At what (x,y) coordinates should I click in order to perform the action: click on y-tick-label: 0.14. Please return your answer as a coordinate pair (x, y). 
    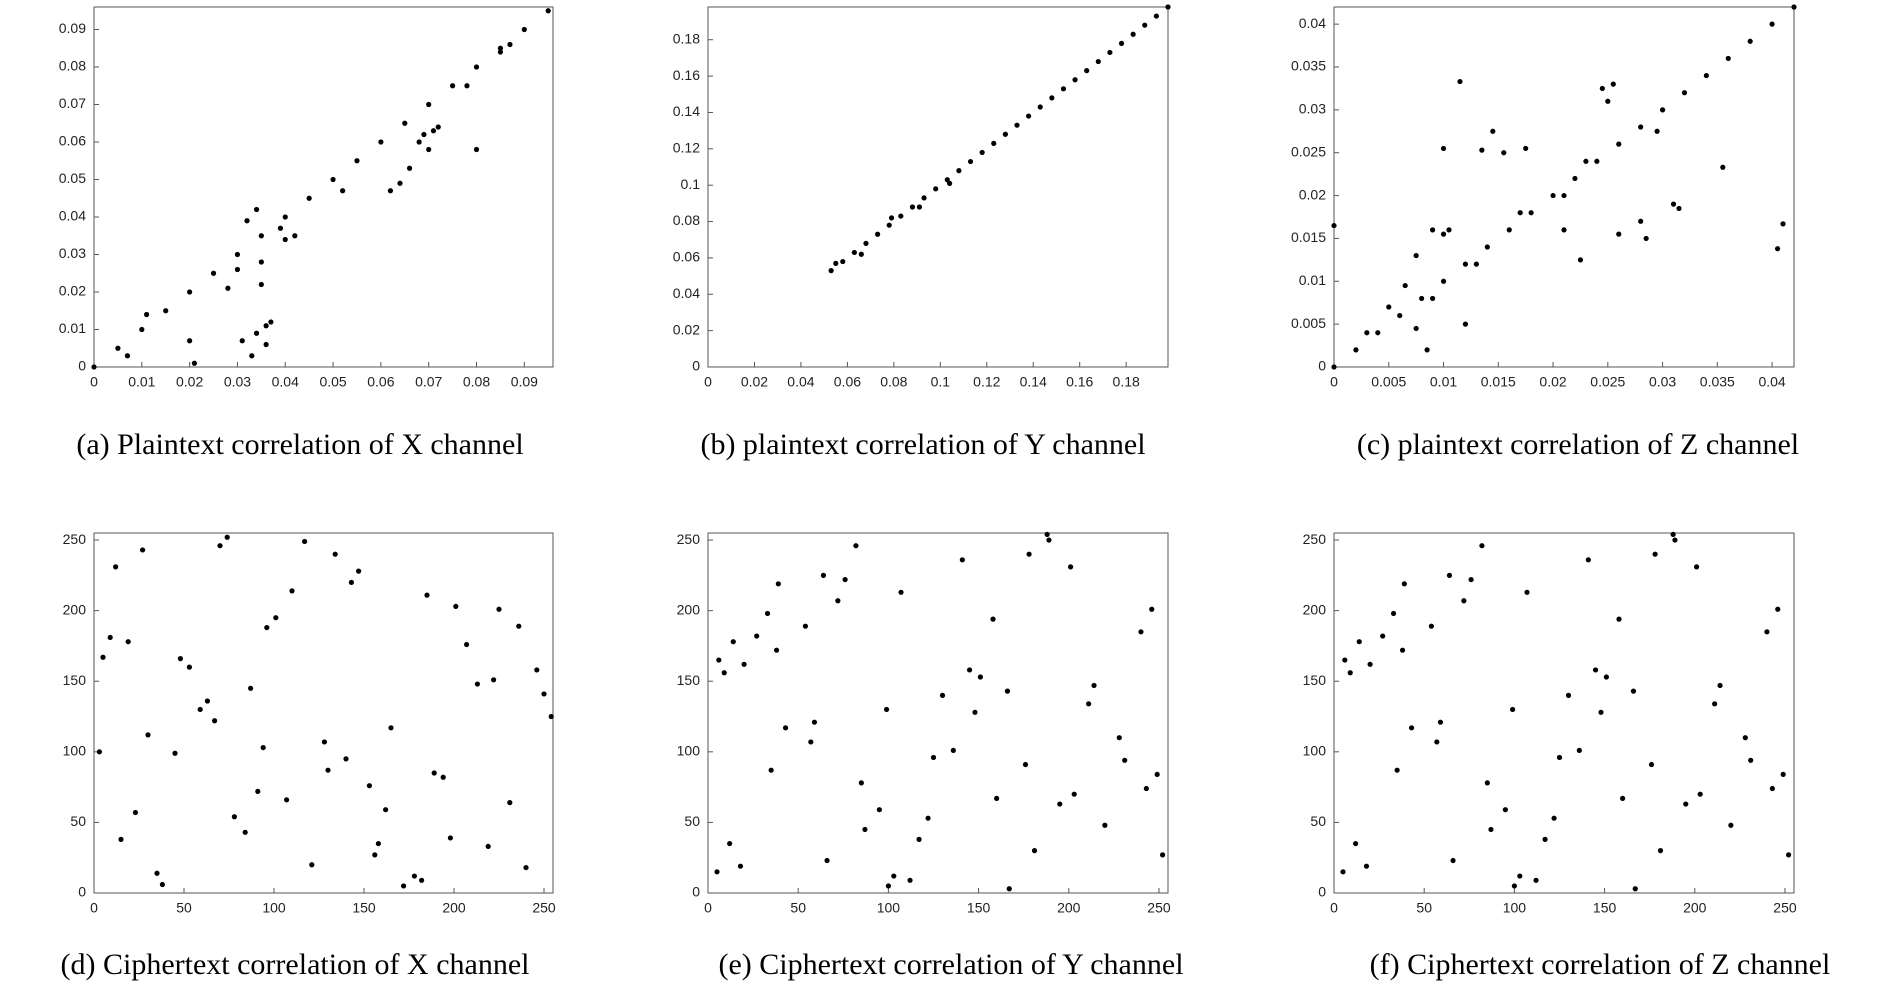
    Looking at the image, I should click on (686, 111).